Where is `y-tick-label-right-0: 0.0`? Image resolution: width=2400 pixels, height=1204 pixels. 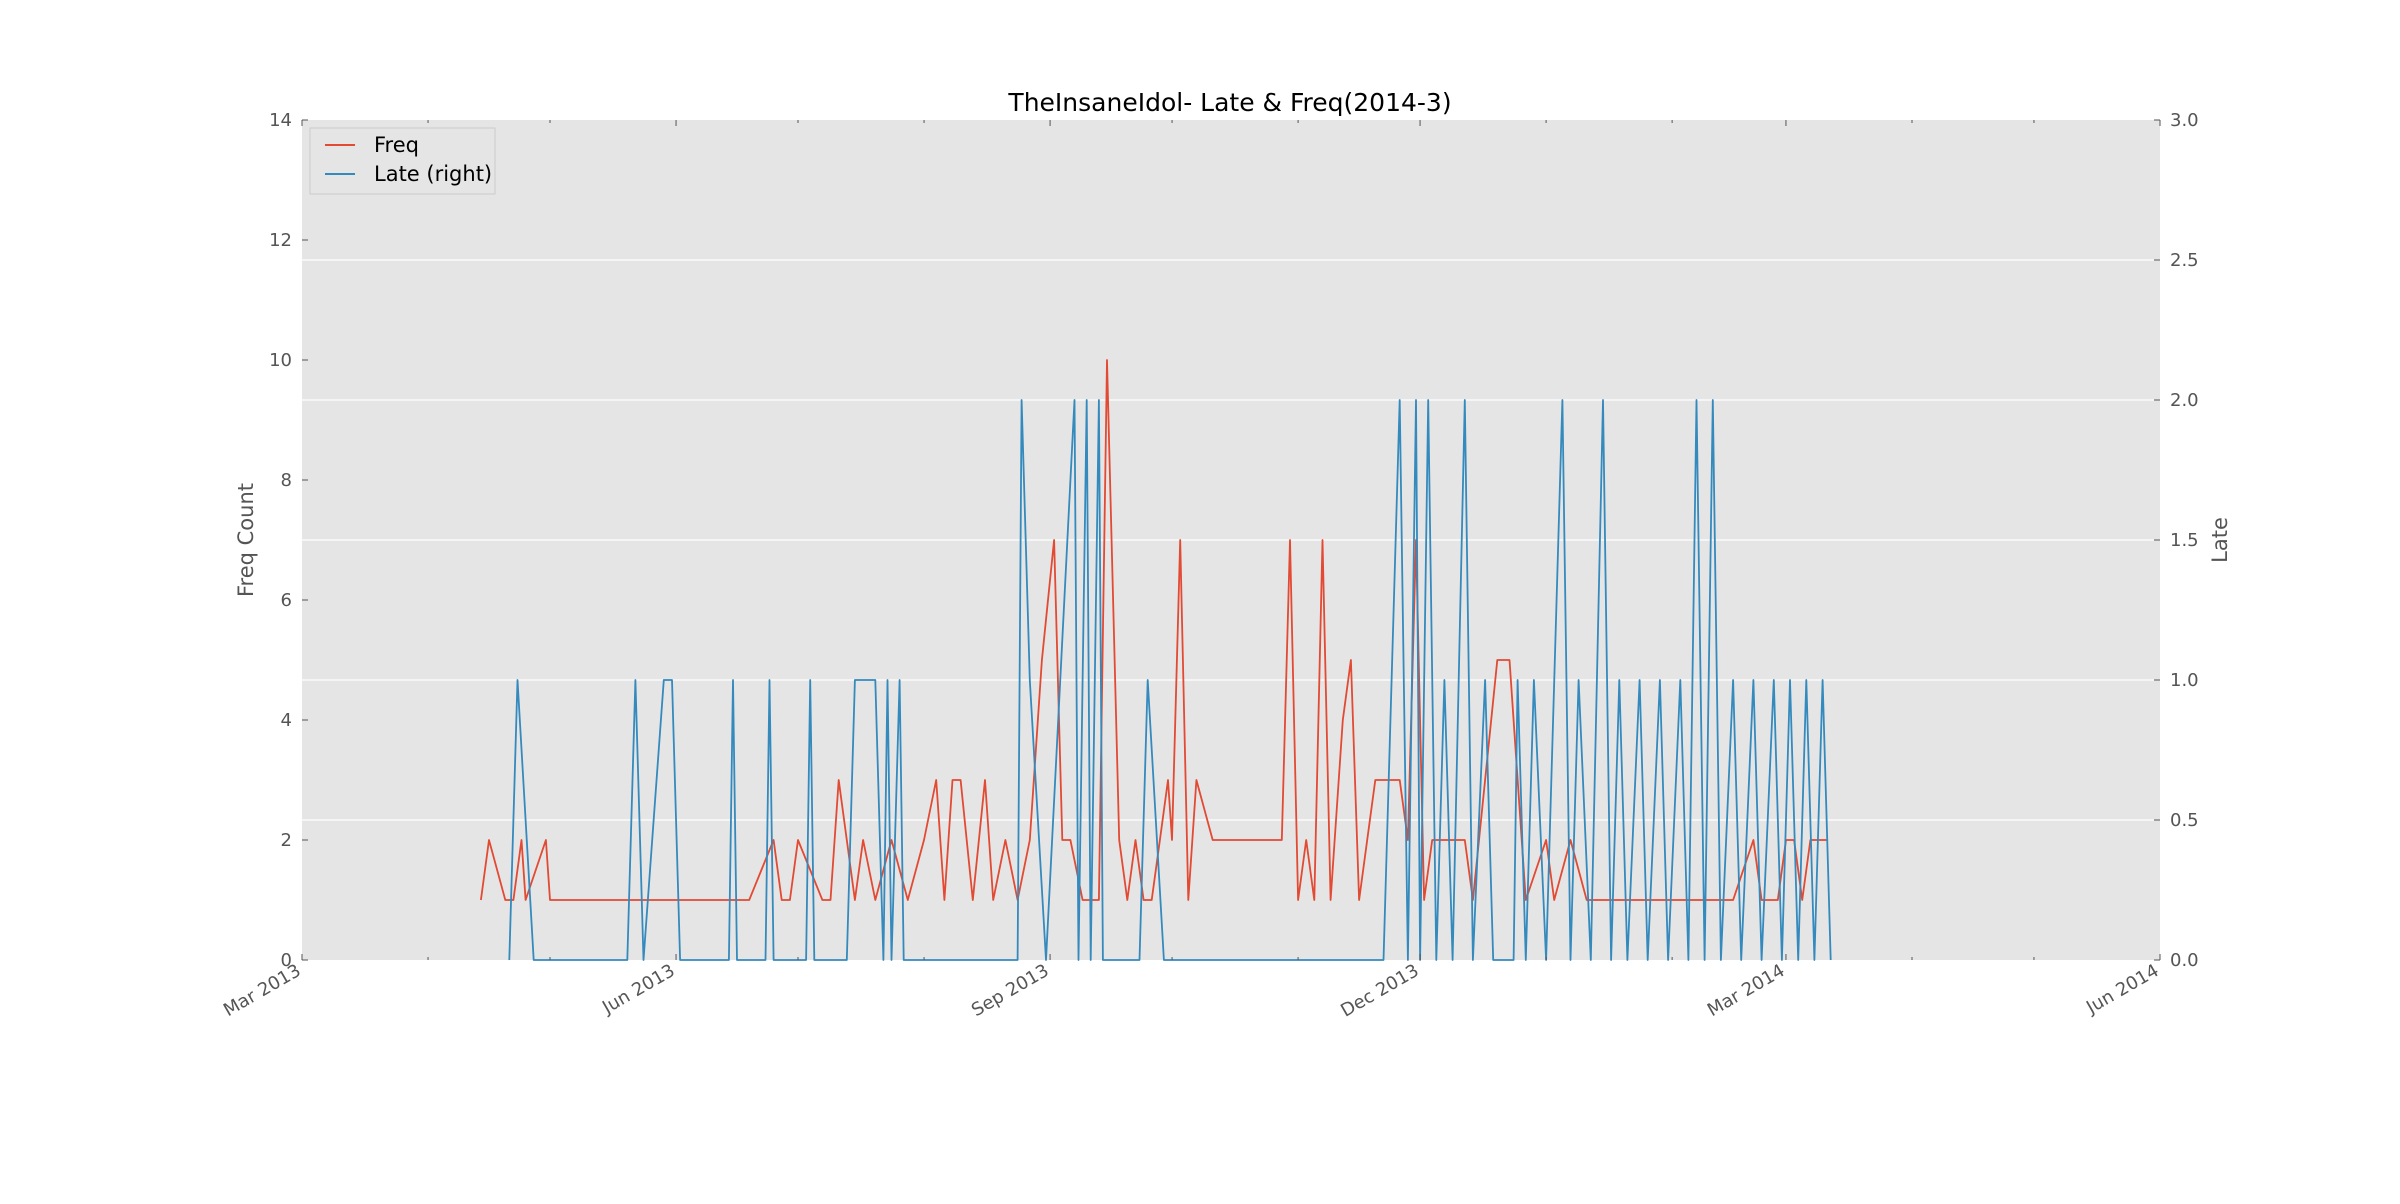 y-tick-label-right-0: 0.0 is located at coordinates (2184, 960).